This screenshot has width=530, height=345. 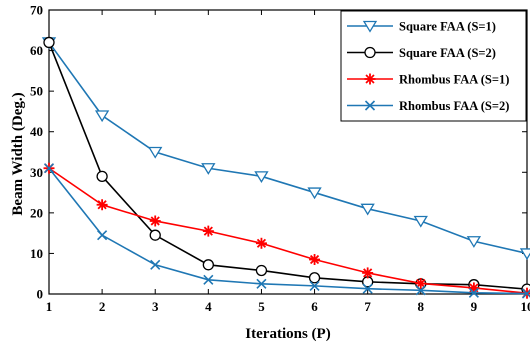 I want to click on y-tick-label: 60, so click(x=36, y=50).